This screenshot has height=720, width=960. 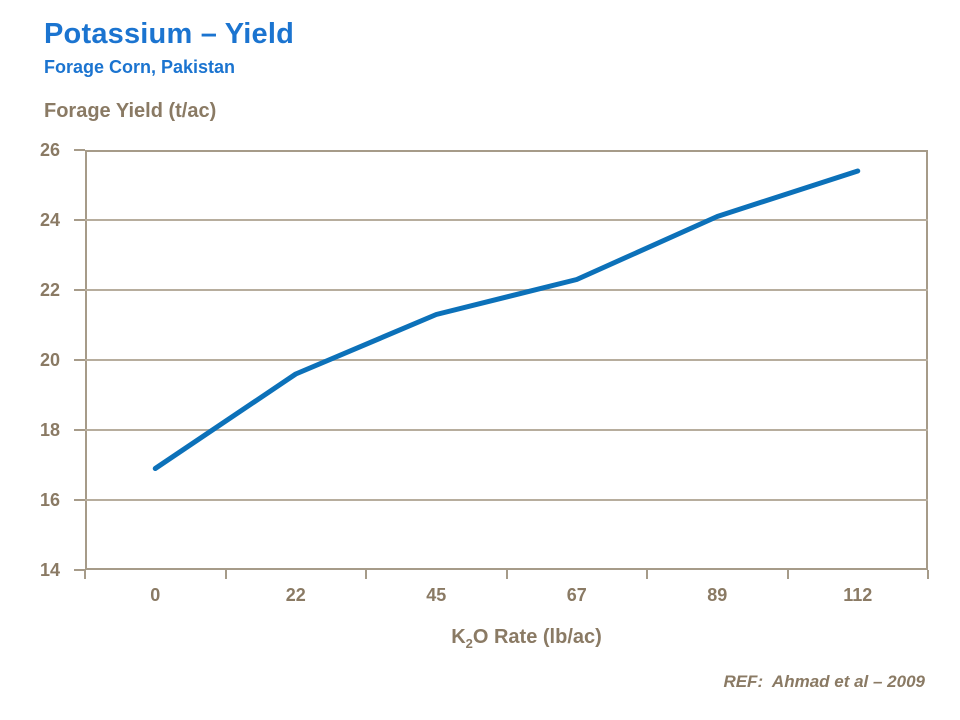 What do you see at coordinates (436, 595) in the screenshot?
I see `x-tick-label-45: 45` at bounding box center [436, 595].